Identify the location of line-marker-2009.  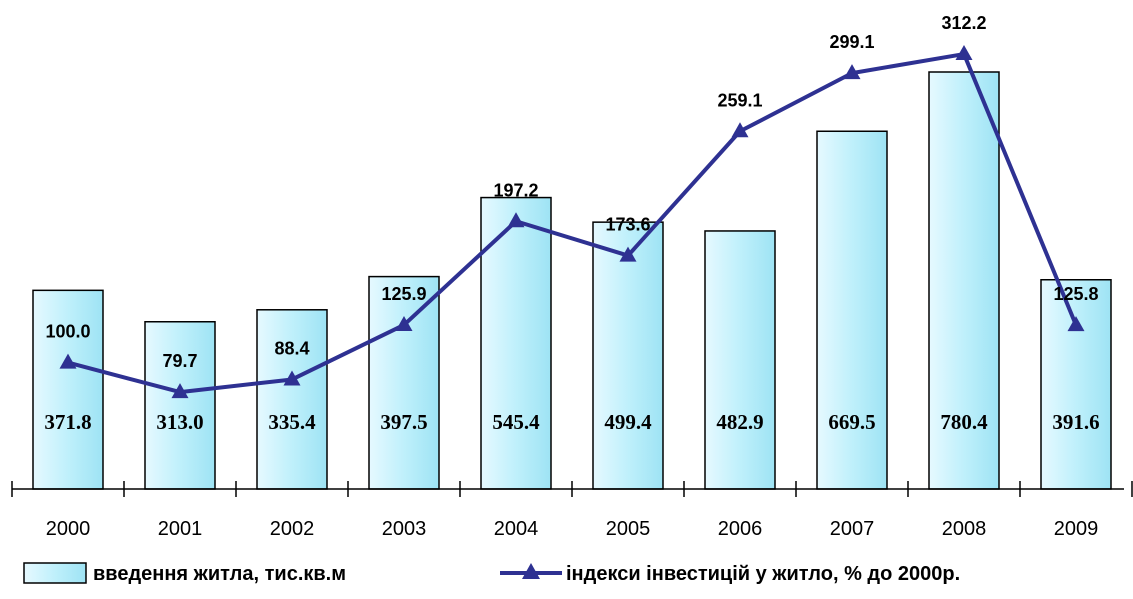
(1076, 324).